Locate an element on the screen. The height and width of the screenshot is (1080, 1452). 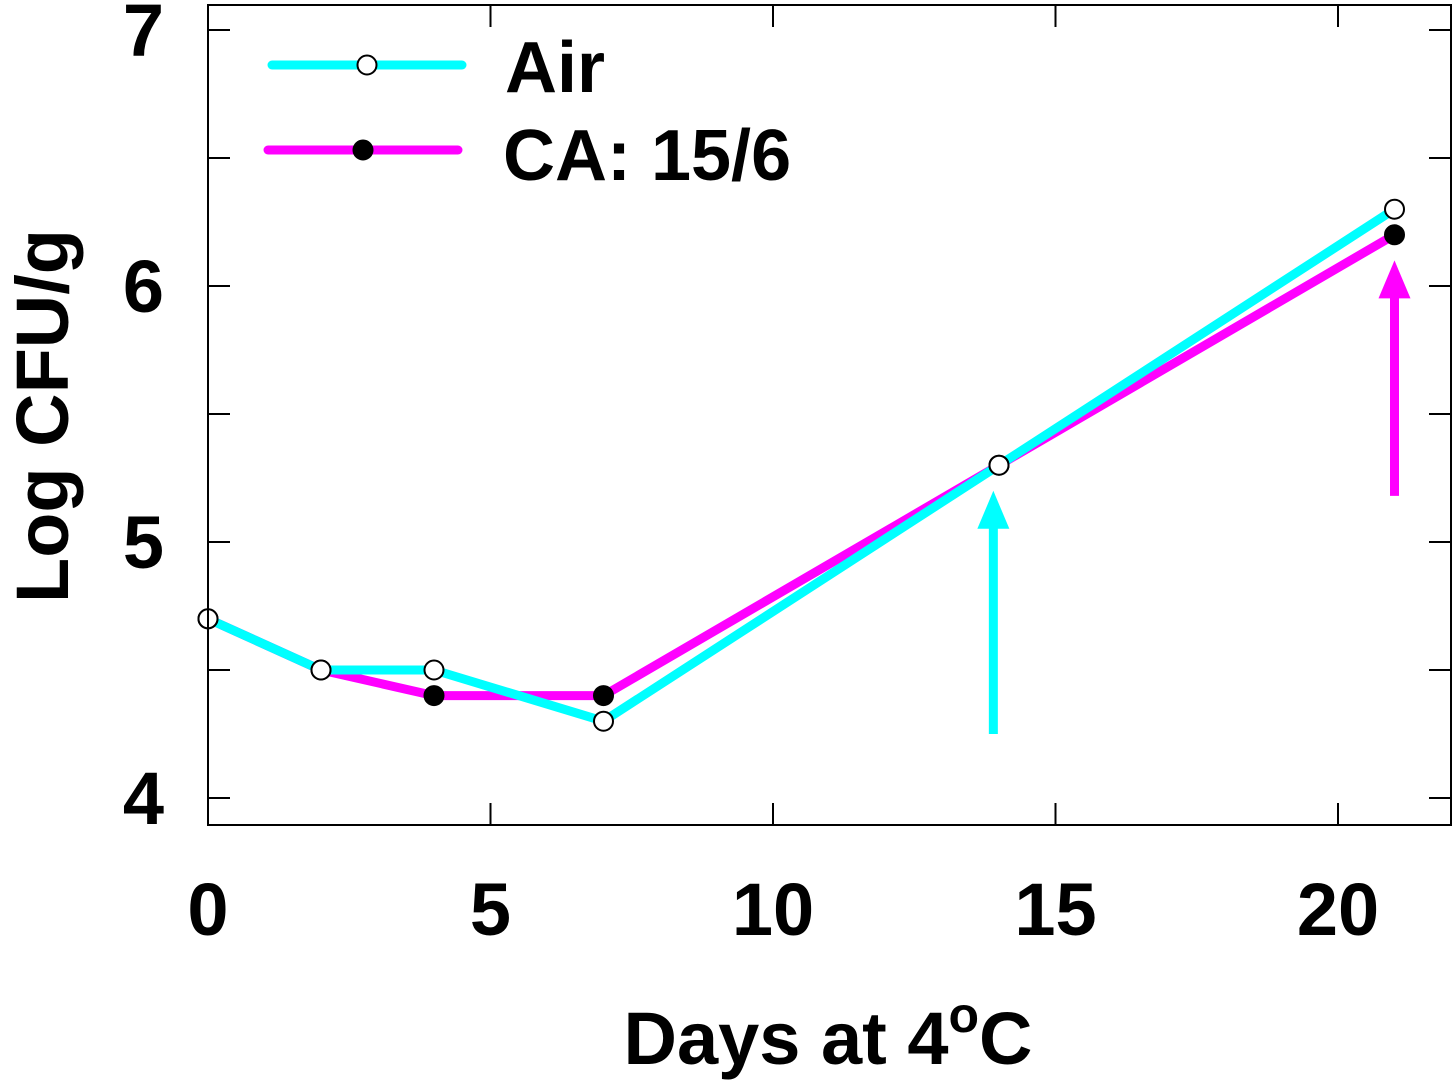
x-axis-title: Days at 4oC is located at coordinates (828, 1033).